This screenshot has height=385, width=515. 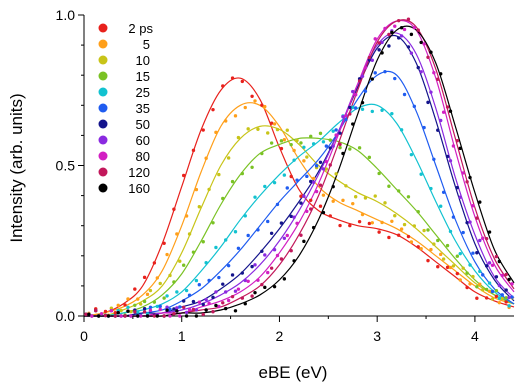 What do you see at coordinates (280, 336) in the screenshot?
I see `x-tick-label: 2` at bounding box center [280, 336].